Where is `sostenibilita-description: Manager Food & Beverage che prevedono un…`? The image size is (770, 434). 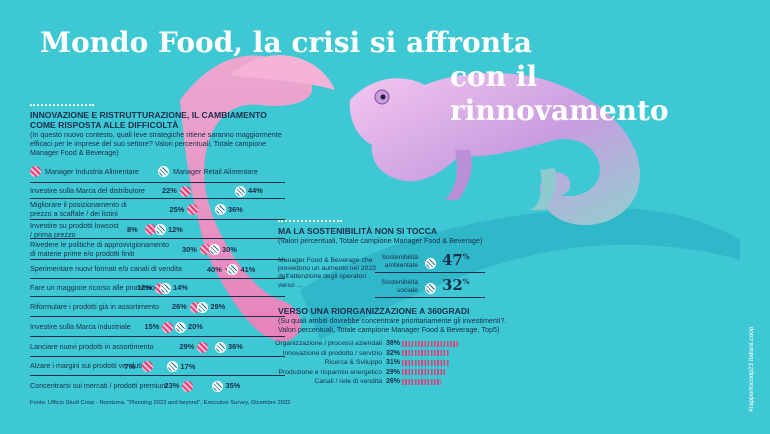 sostenibilita-description: Manager Food & Beverage che prevedono un… is located at coordinates (327, 273).